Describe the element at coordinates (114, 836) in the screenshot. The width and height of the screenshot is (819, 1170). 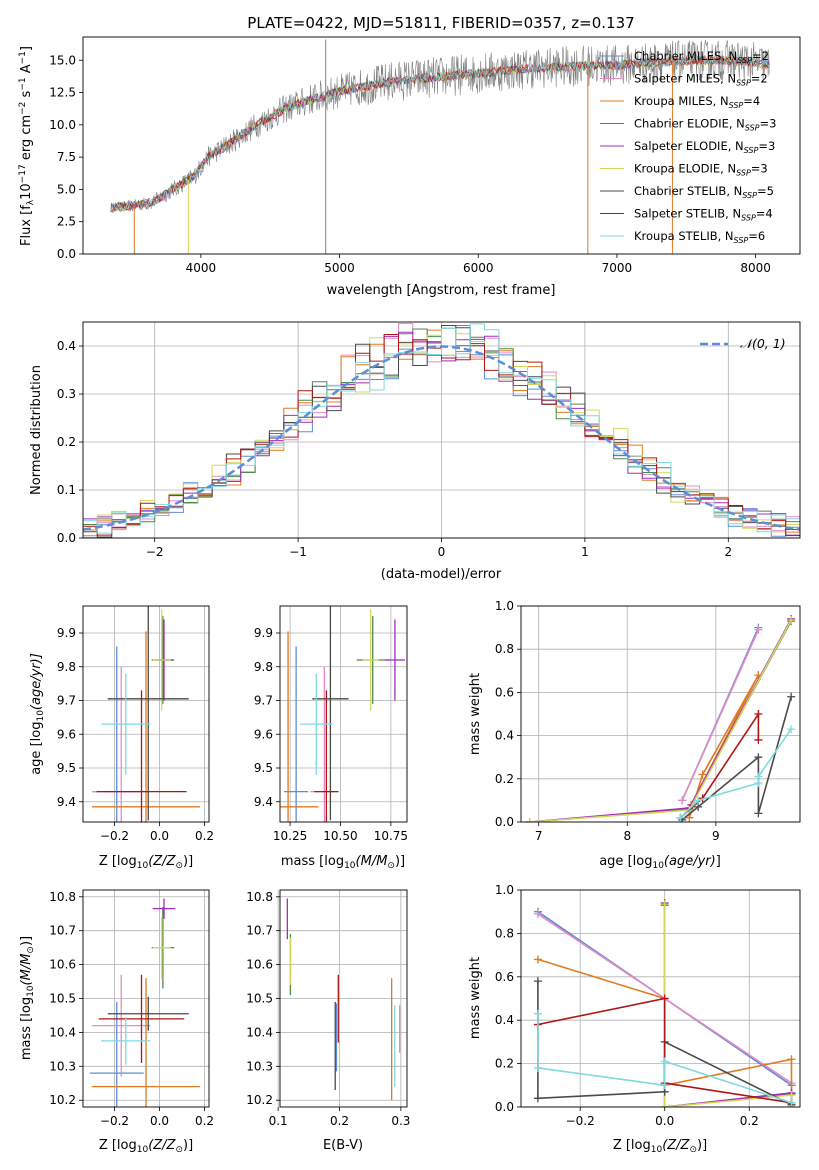
I see `x-tick-label: −0.2` at that location.